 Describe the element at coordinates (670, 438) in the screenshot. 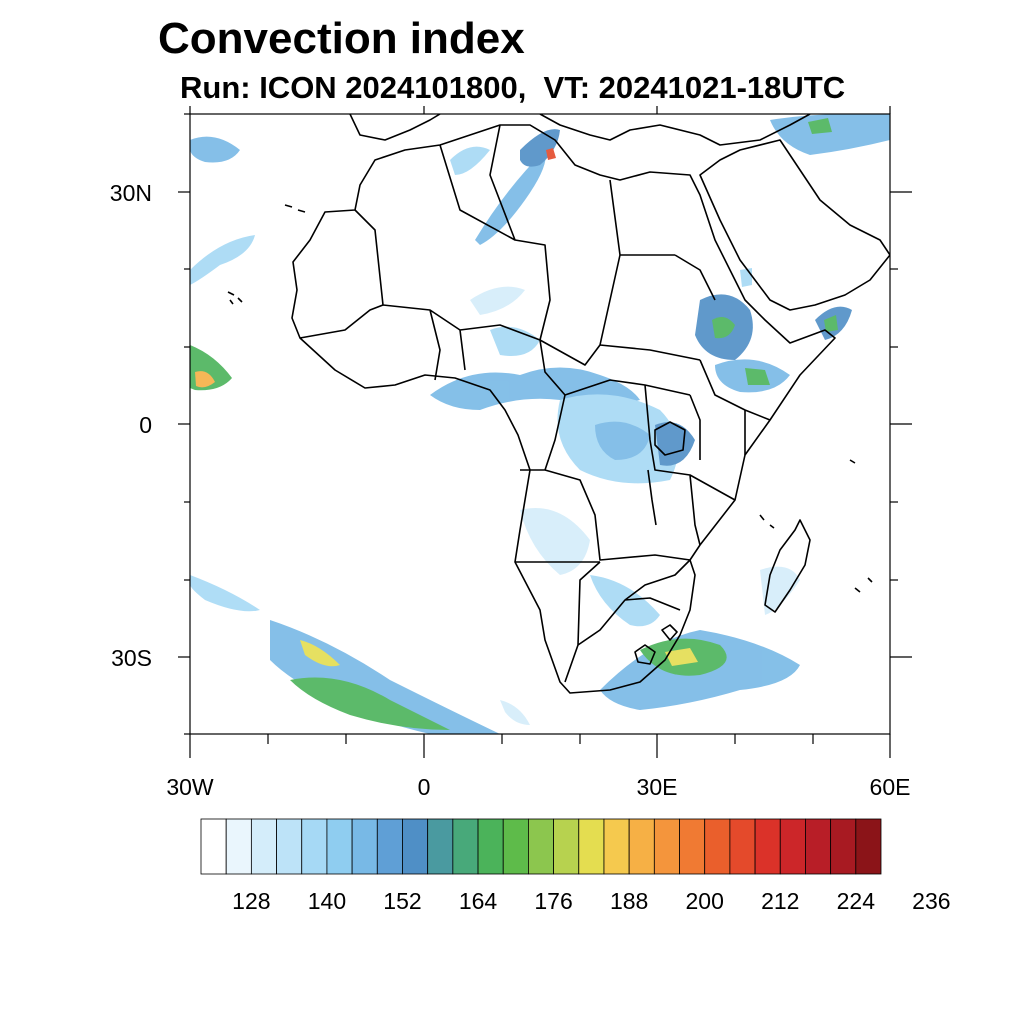

I see `lake-victoria` at that location.